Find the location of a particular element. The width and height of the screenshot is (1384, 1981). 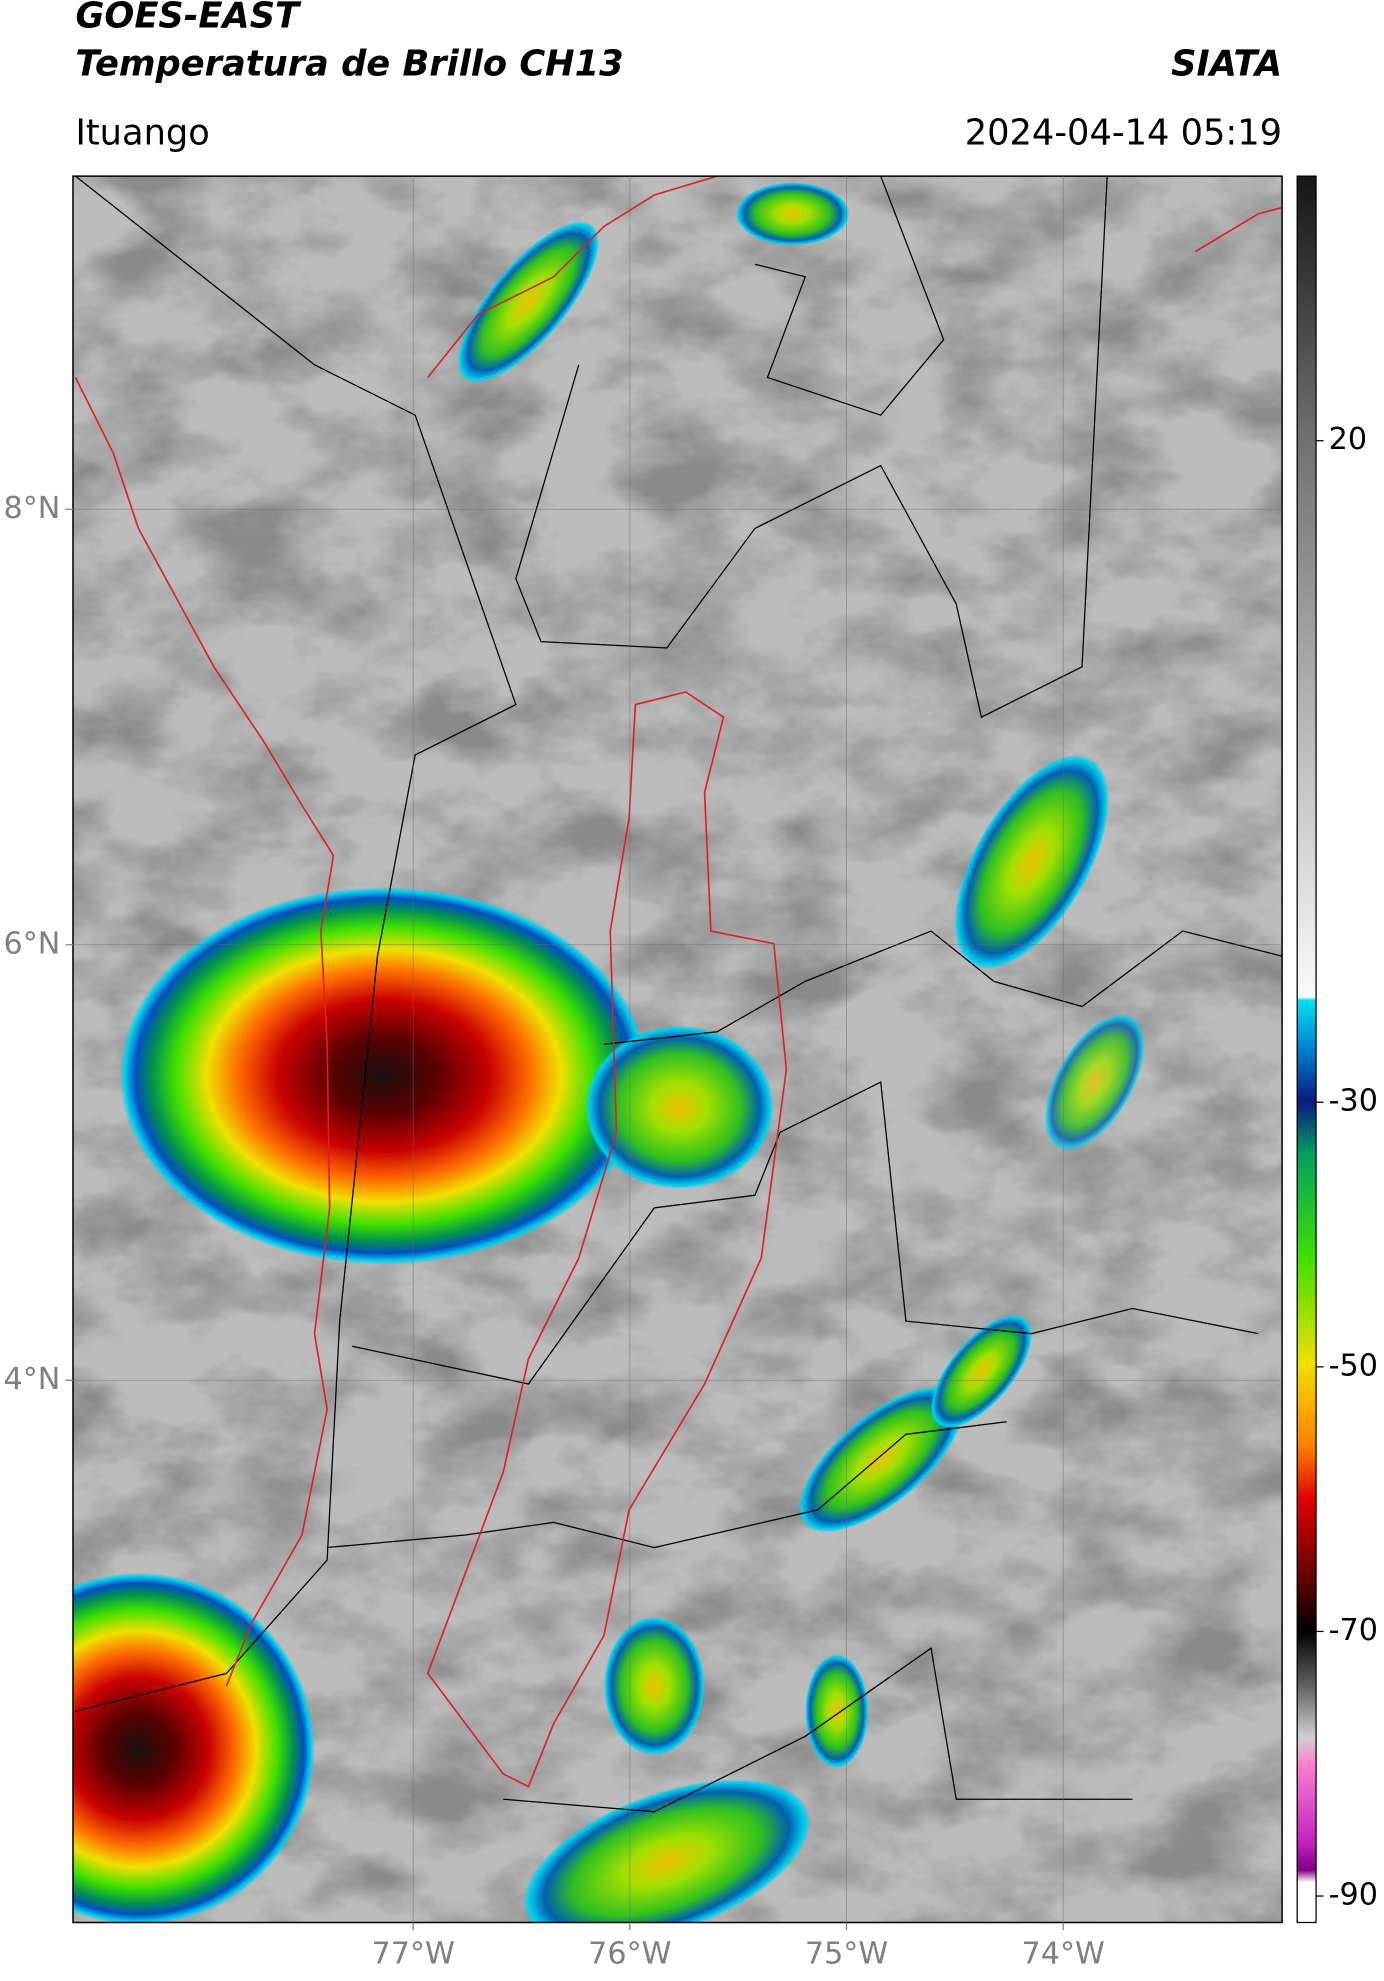

lat-tick-label: 8°N is located at coordinates (32, 508).